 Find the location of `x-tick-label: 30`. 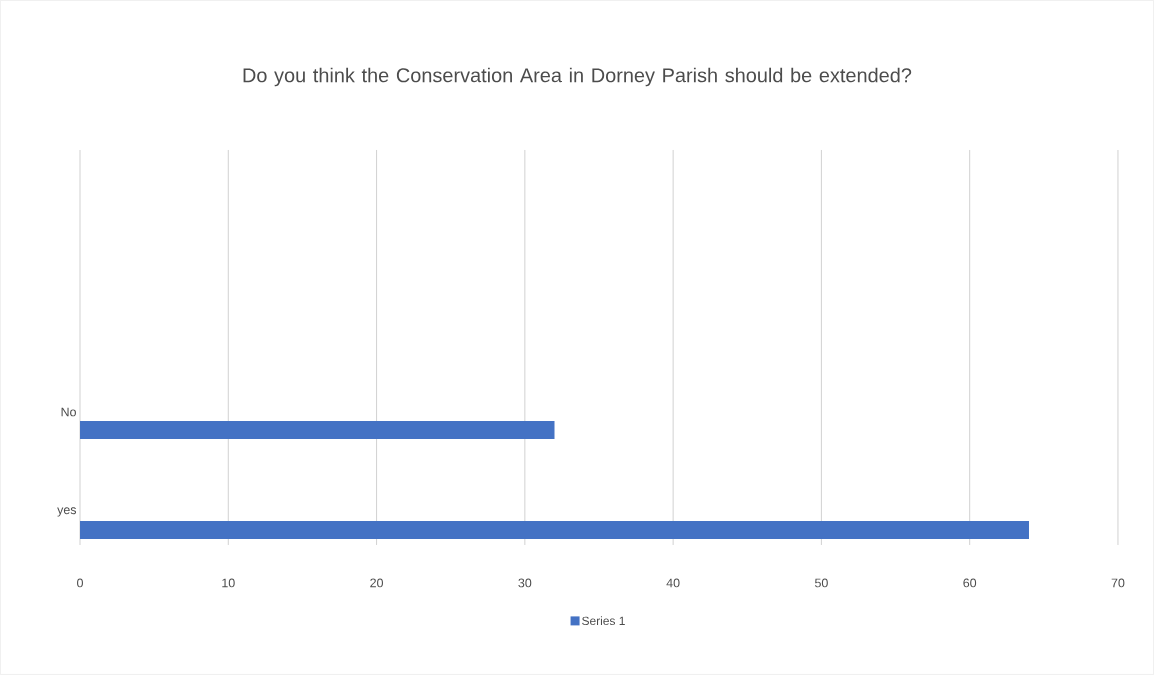

x-tick-label: 30 is located at coordinates (525, 583).